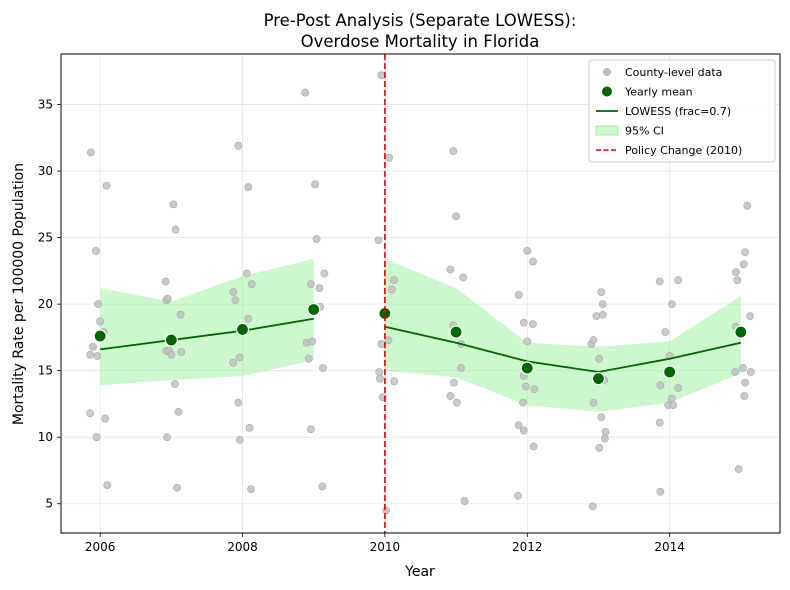  Describe the element at coordinates (683, 150) in the screenshot. I see `legend-label-policy: Policy Change (2010)` at that location.